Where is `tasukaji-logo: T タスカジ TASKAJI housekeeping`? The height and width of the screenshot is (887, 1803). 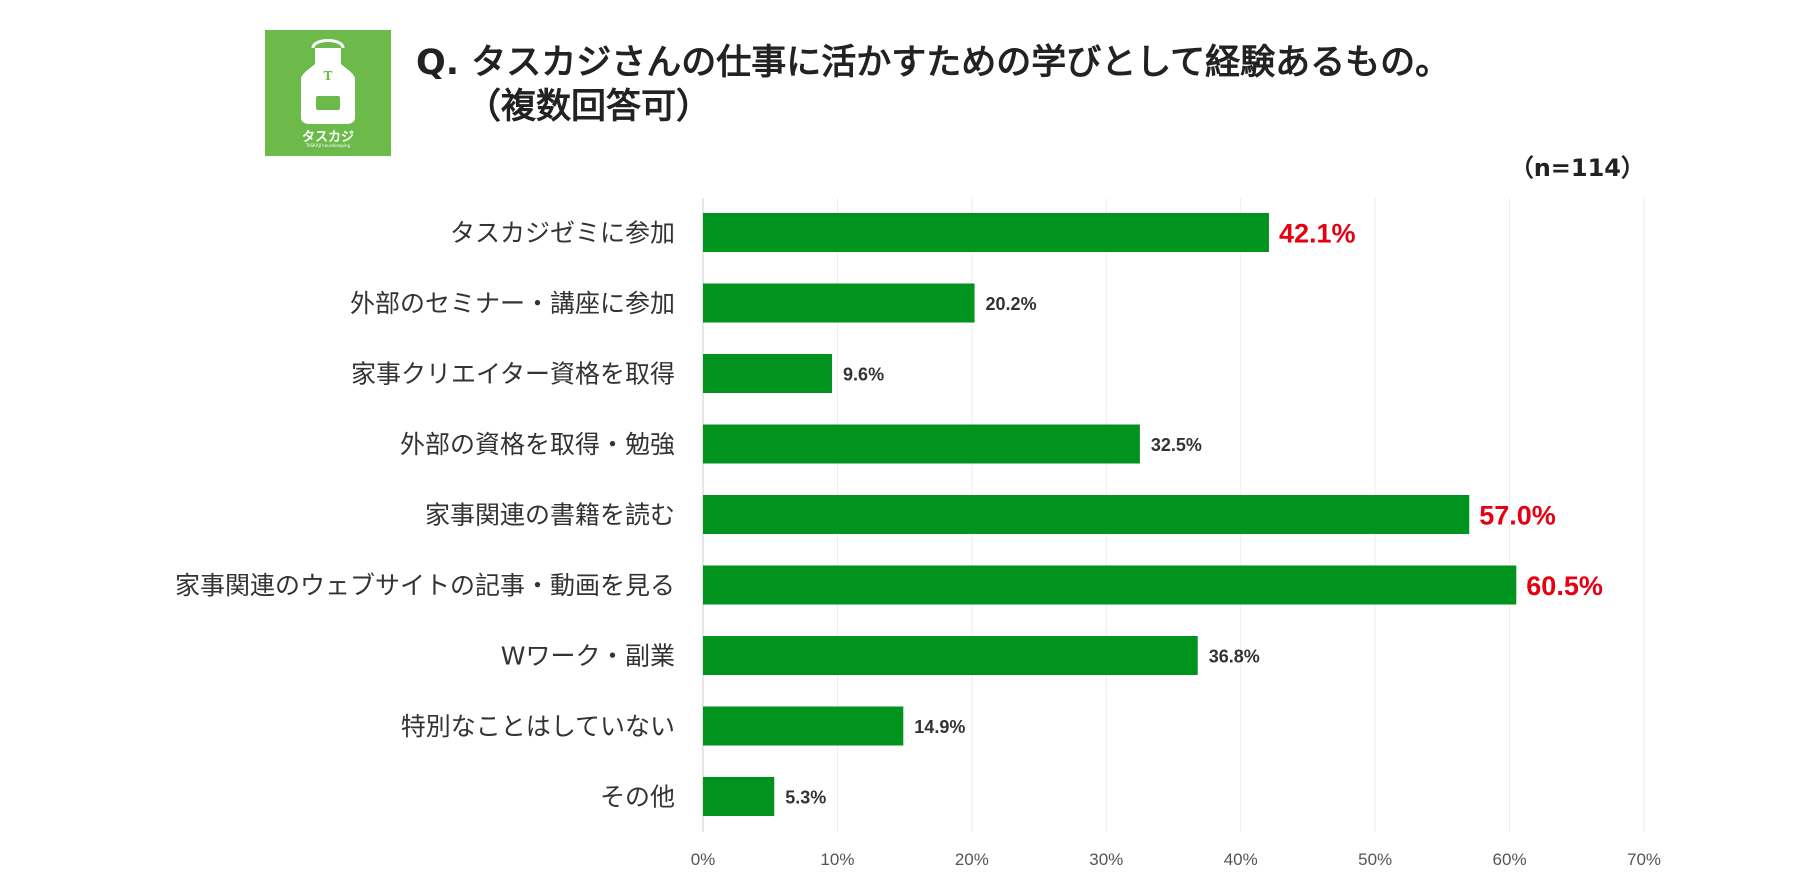 tasukaji-logo: T タスカジ TASKAJI housekeeping is located at coordinates (328, 93).